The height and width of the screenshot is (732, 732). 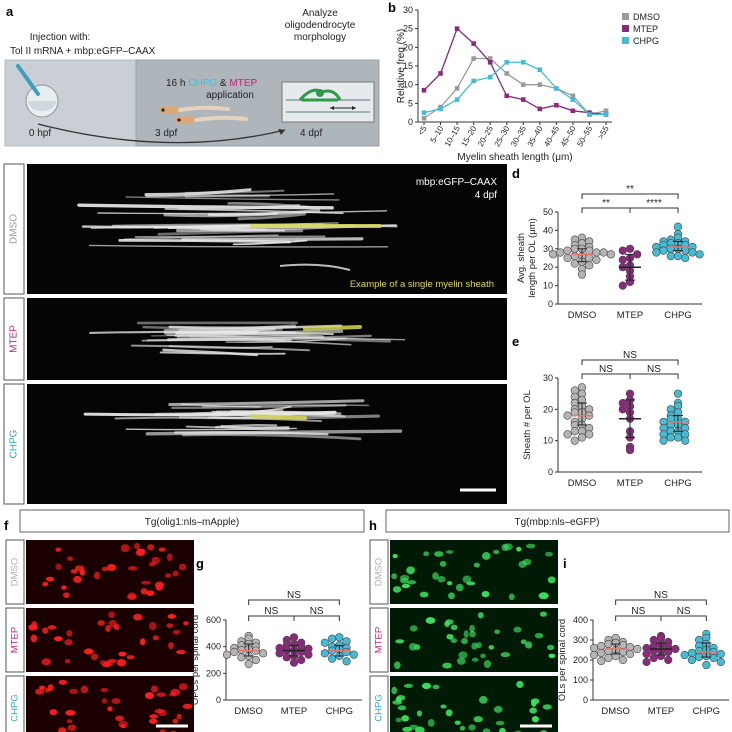 What do you see at coordinates (223, 83) in the screenshot?
I see `treatment-amp: &` at bounding box center [223, 83].